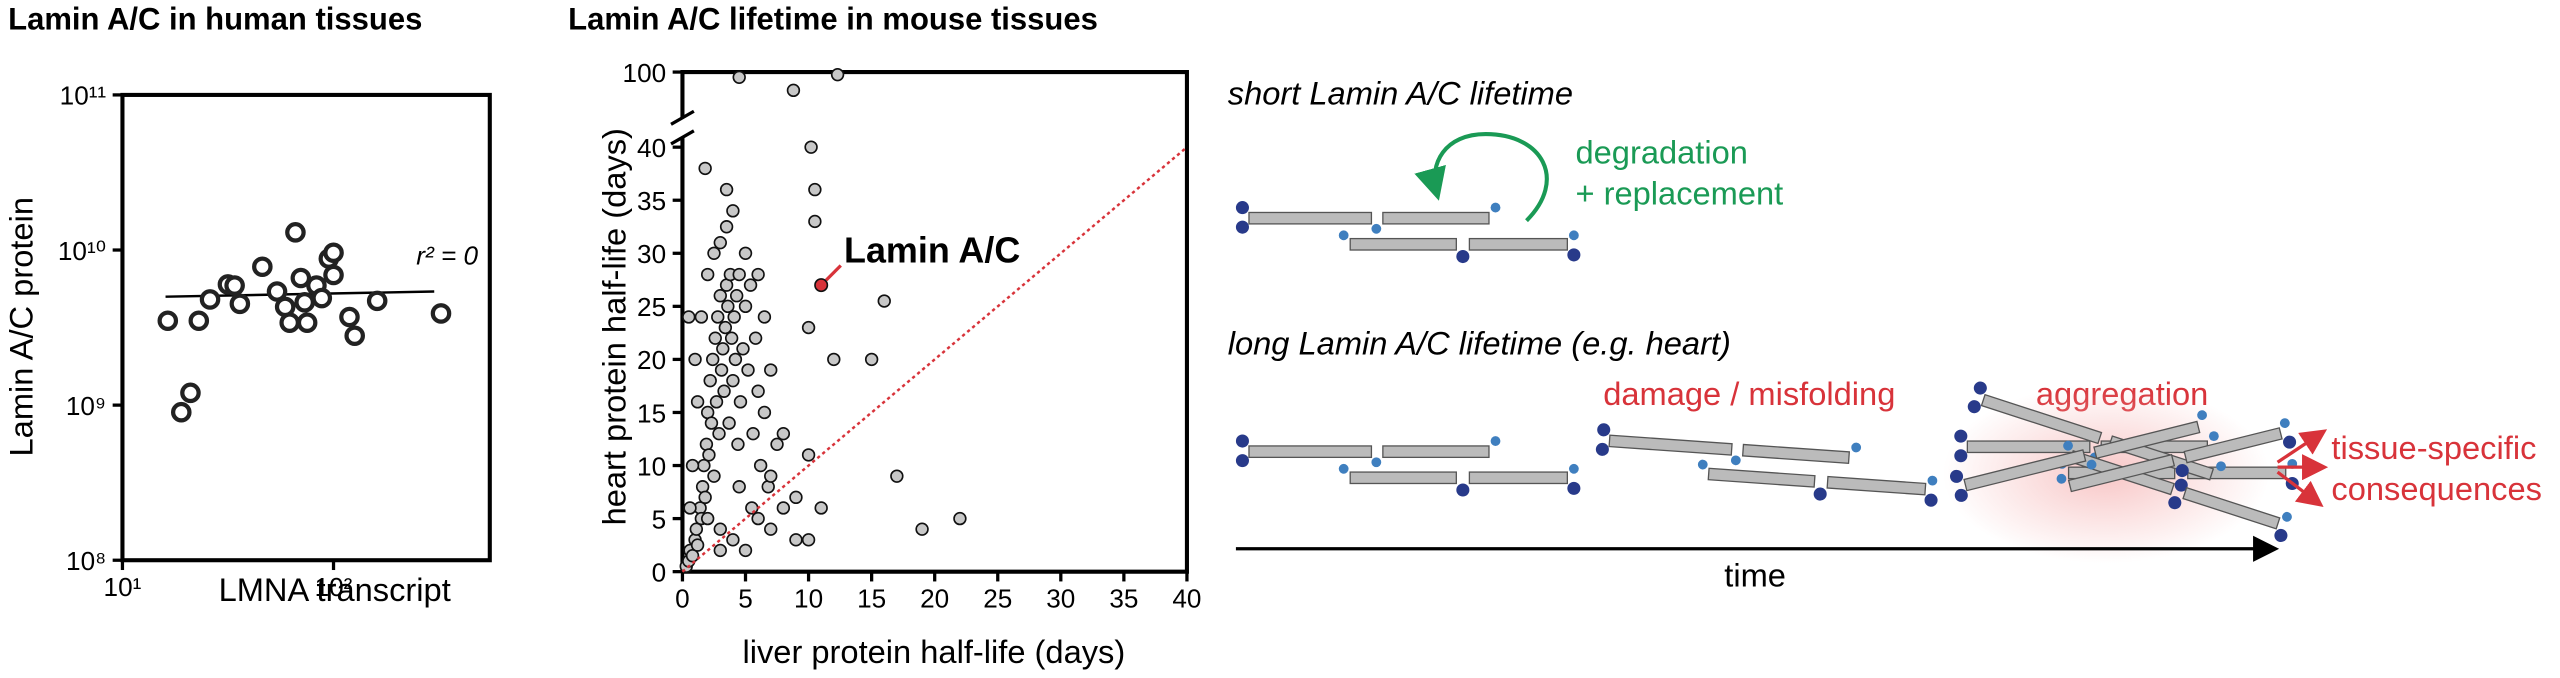  Describe the element at coordinates (651, 413) in the screenshot. I see `y-tick-label: 15` at that location.